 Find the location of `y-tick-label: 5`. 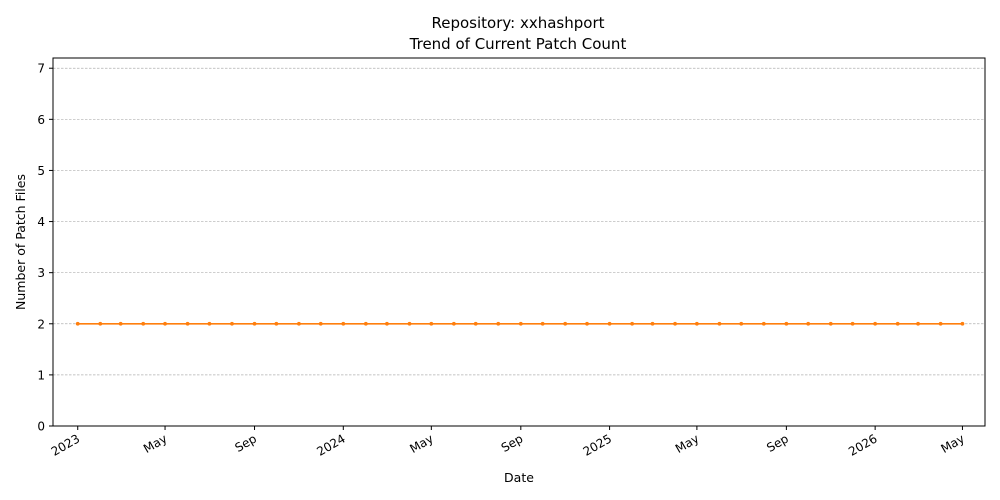

y-tick-label: 5 is located at coordinates (41, 171).